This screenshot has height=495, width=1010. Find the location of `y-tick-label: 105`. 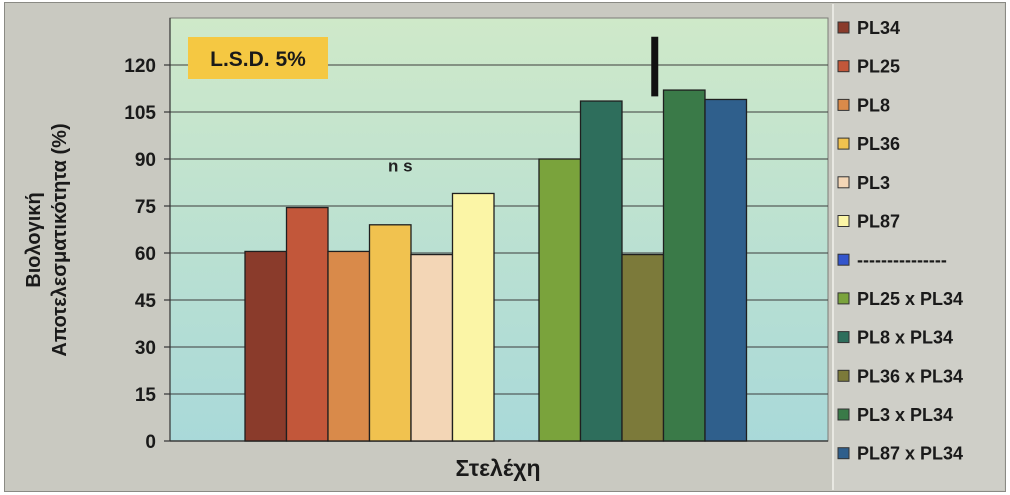

y-tick-label: 105 is located at coordinates (140, 113).